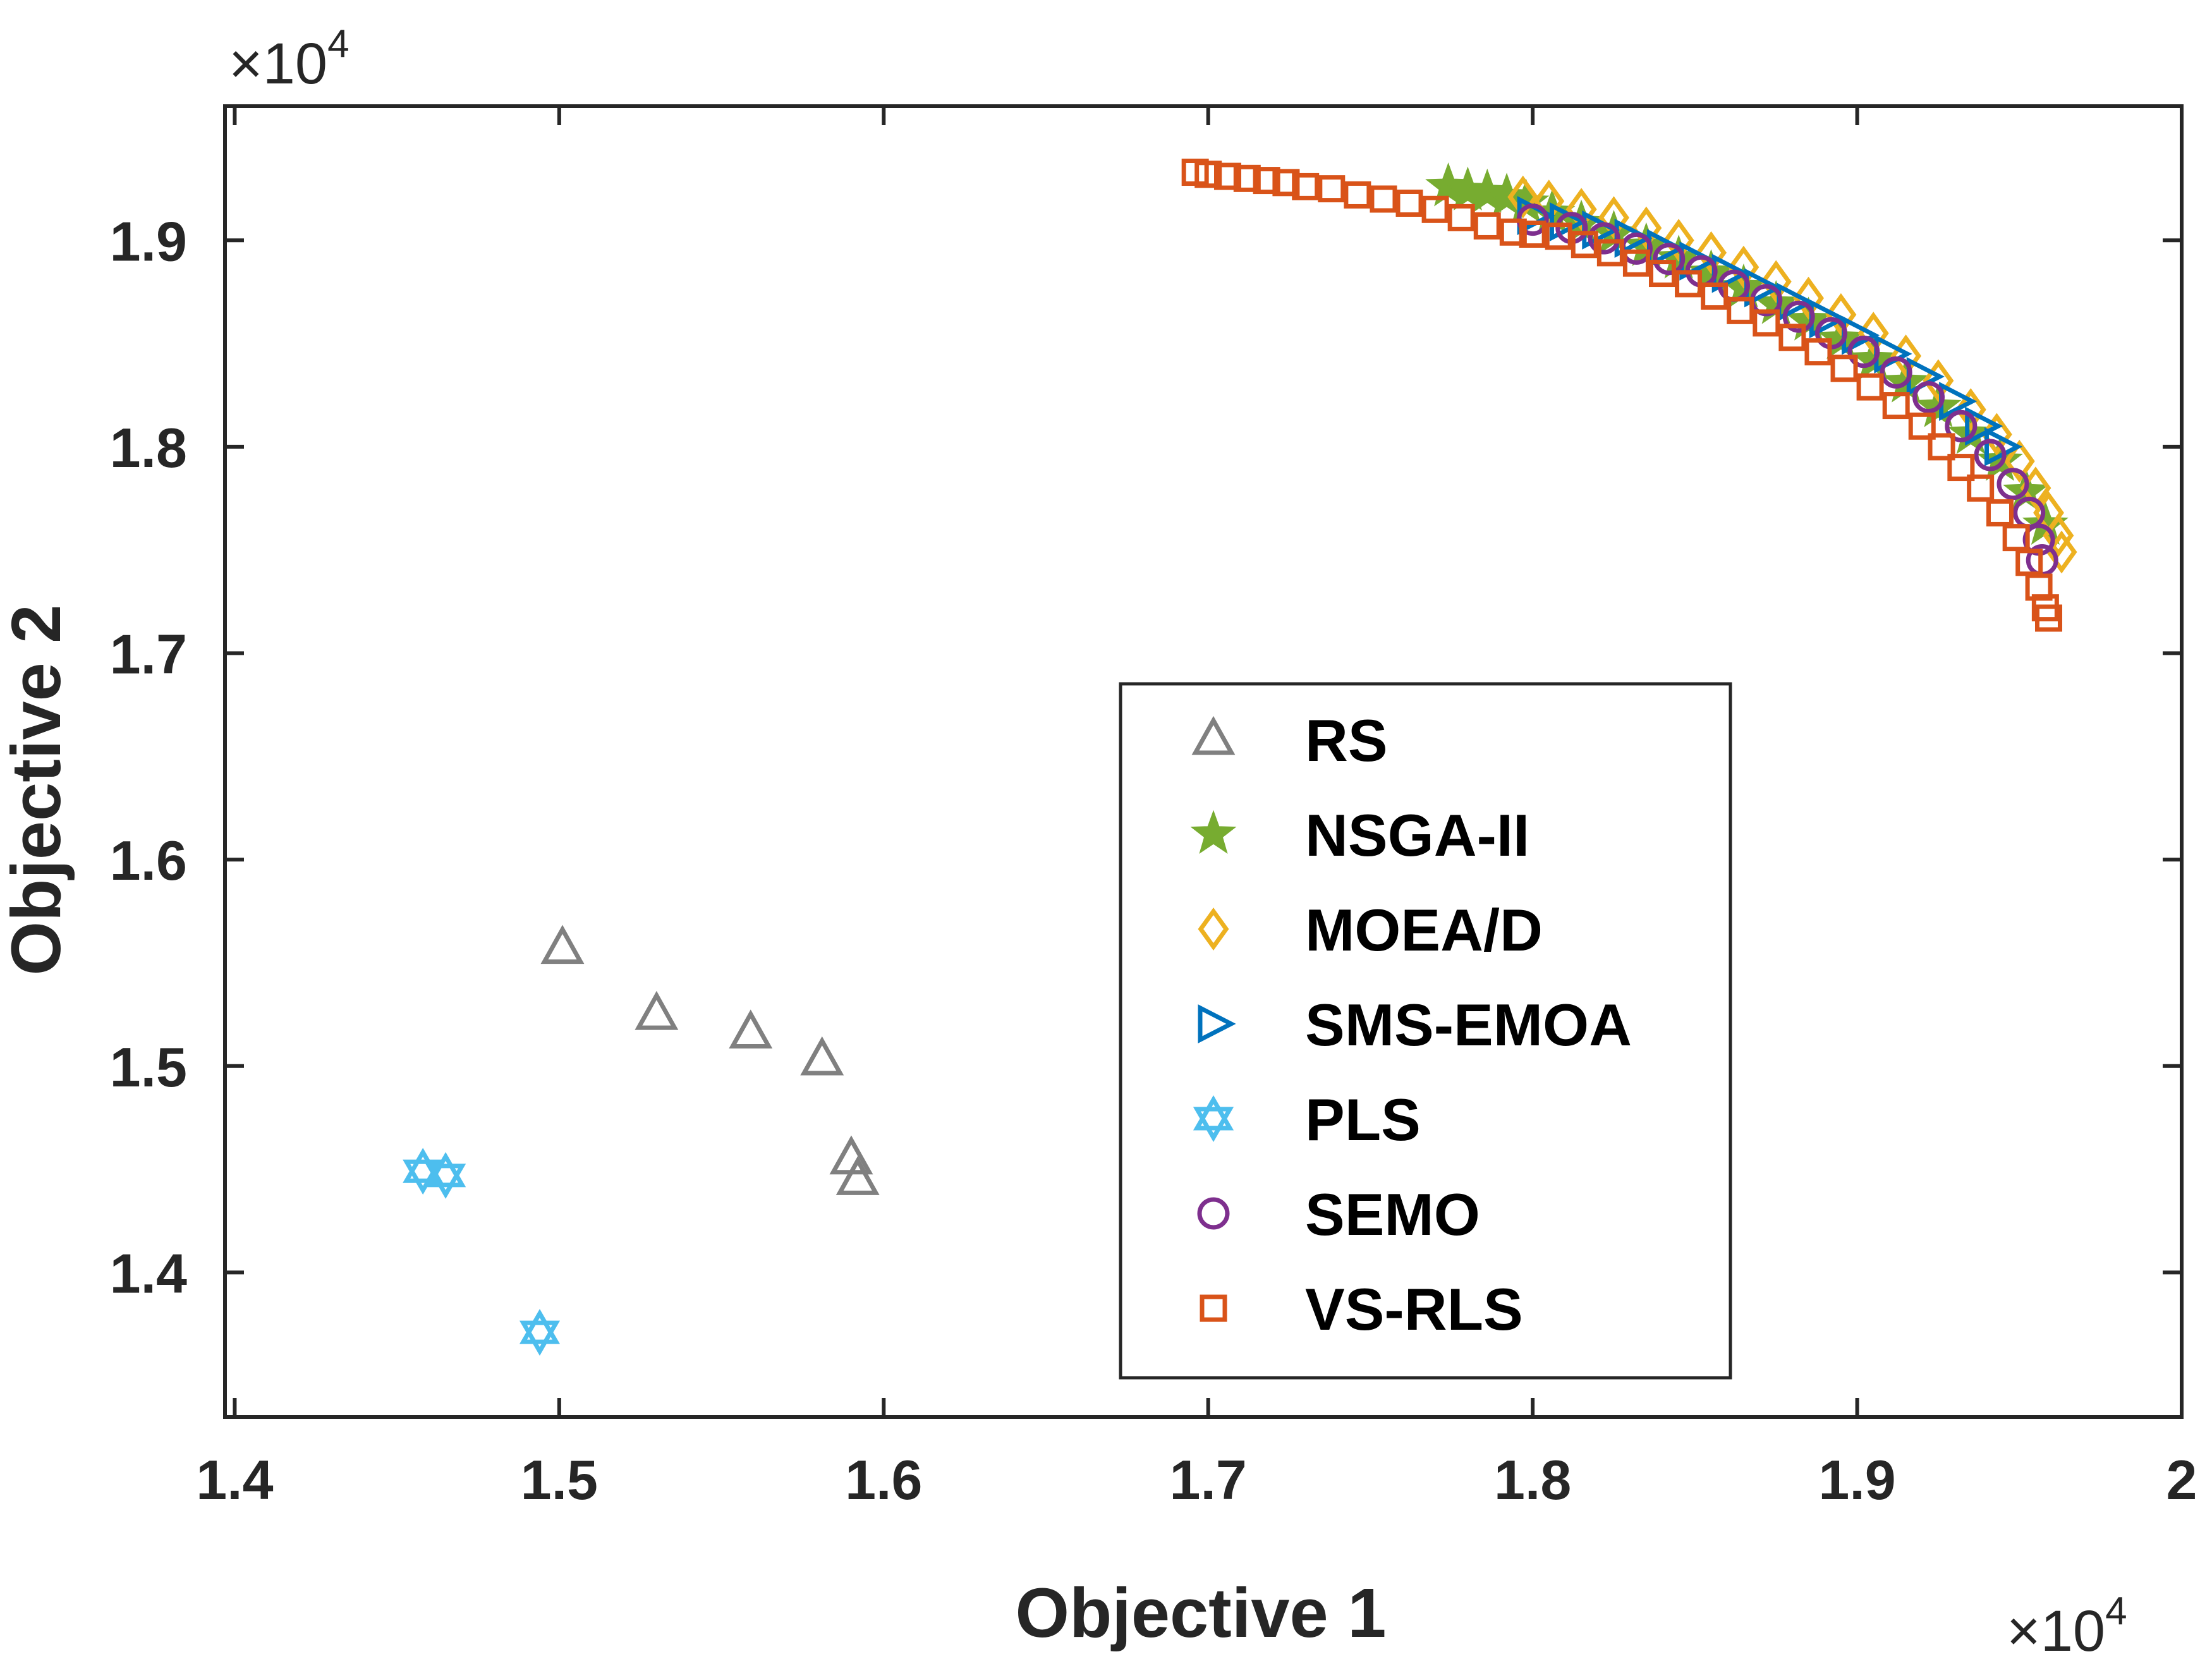  I want to click on y-tick-label: 1.4, so click(148, 1273).